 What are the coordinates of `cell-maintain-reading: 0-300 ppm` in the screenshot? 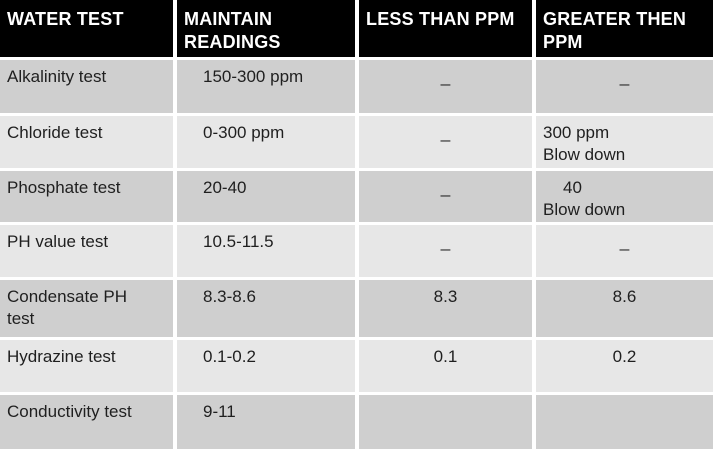 It's located at (266, 142).